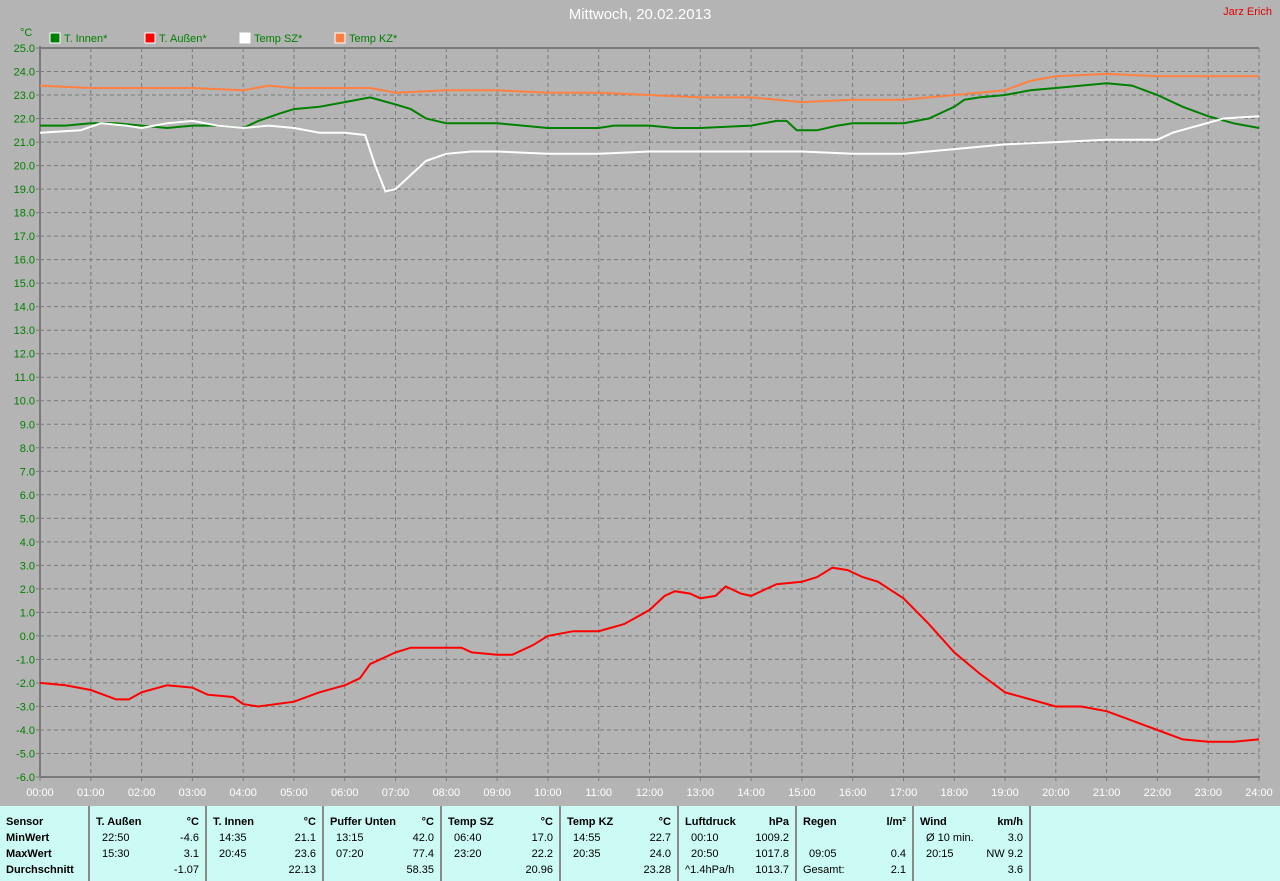 Image resolution: width=1280 pixels, height=881 pixels. I want to click on y-tick-label: -1.0, so click(25, 660).